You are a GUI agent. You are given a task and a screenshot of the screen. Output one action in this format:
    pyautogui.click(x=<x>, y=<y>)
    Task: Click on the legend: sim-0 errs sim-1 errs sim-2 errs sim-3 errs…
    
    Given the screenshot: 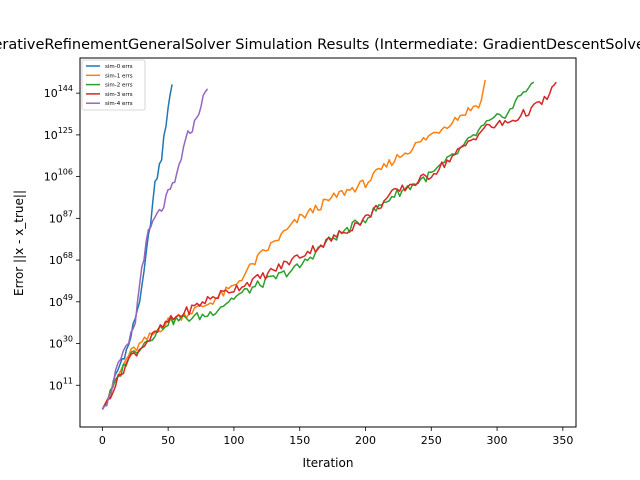 What is the action you would take?
    pyautogui.click(x=113, y=85)
    